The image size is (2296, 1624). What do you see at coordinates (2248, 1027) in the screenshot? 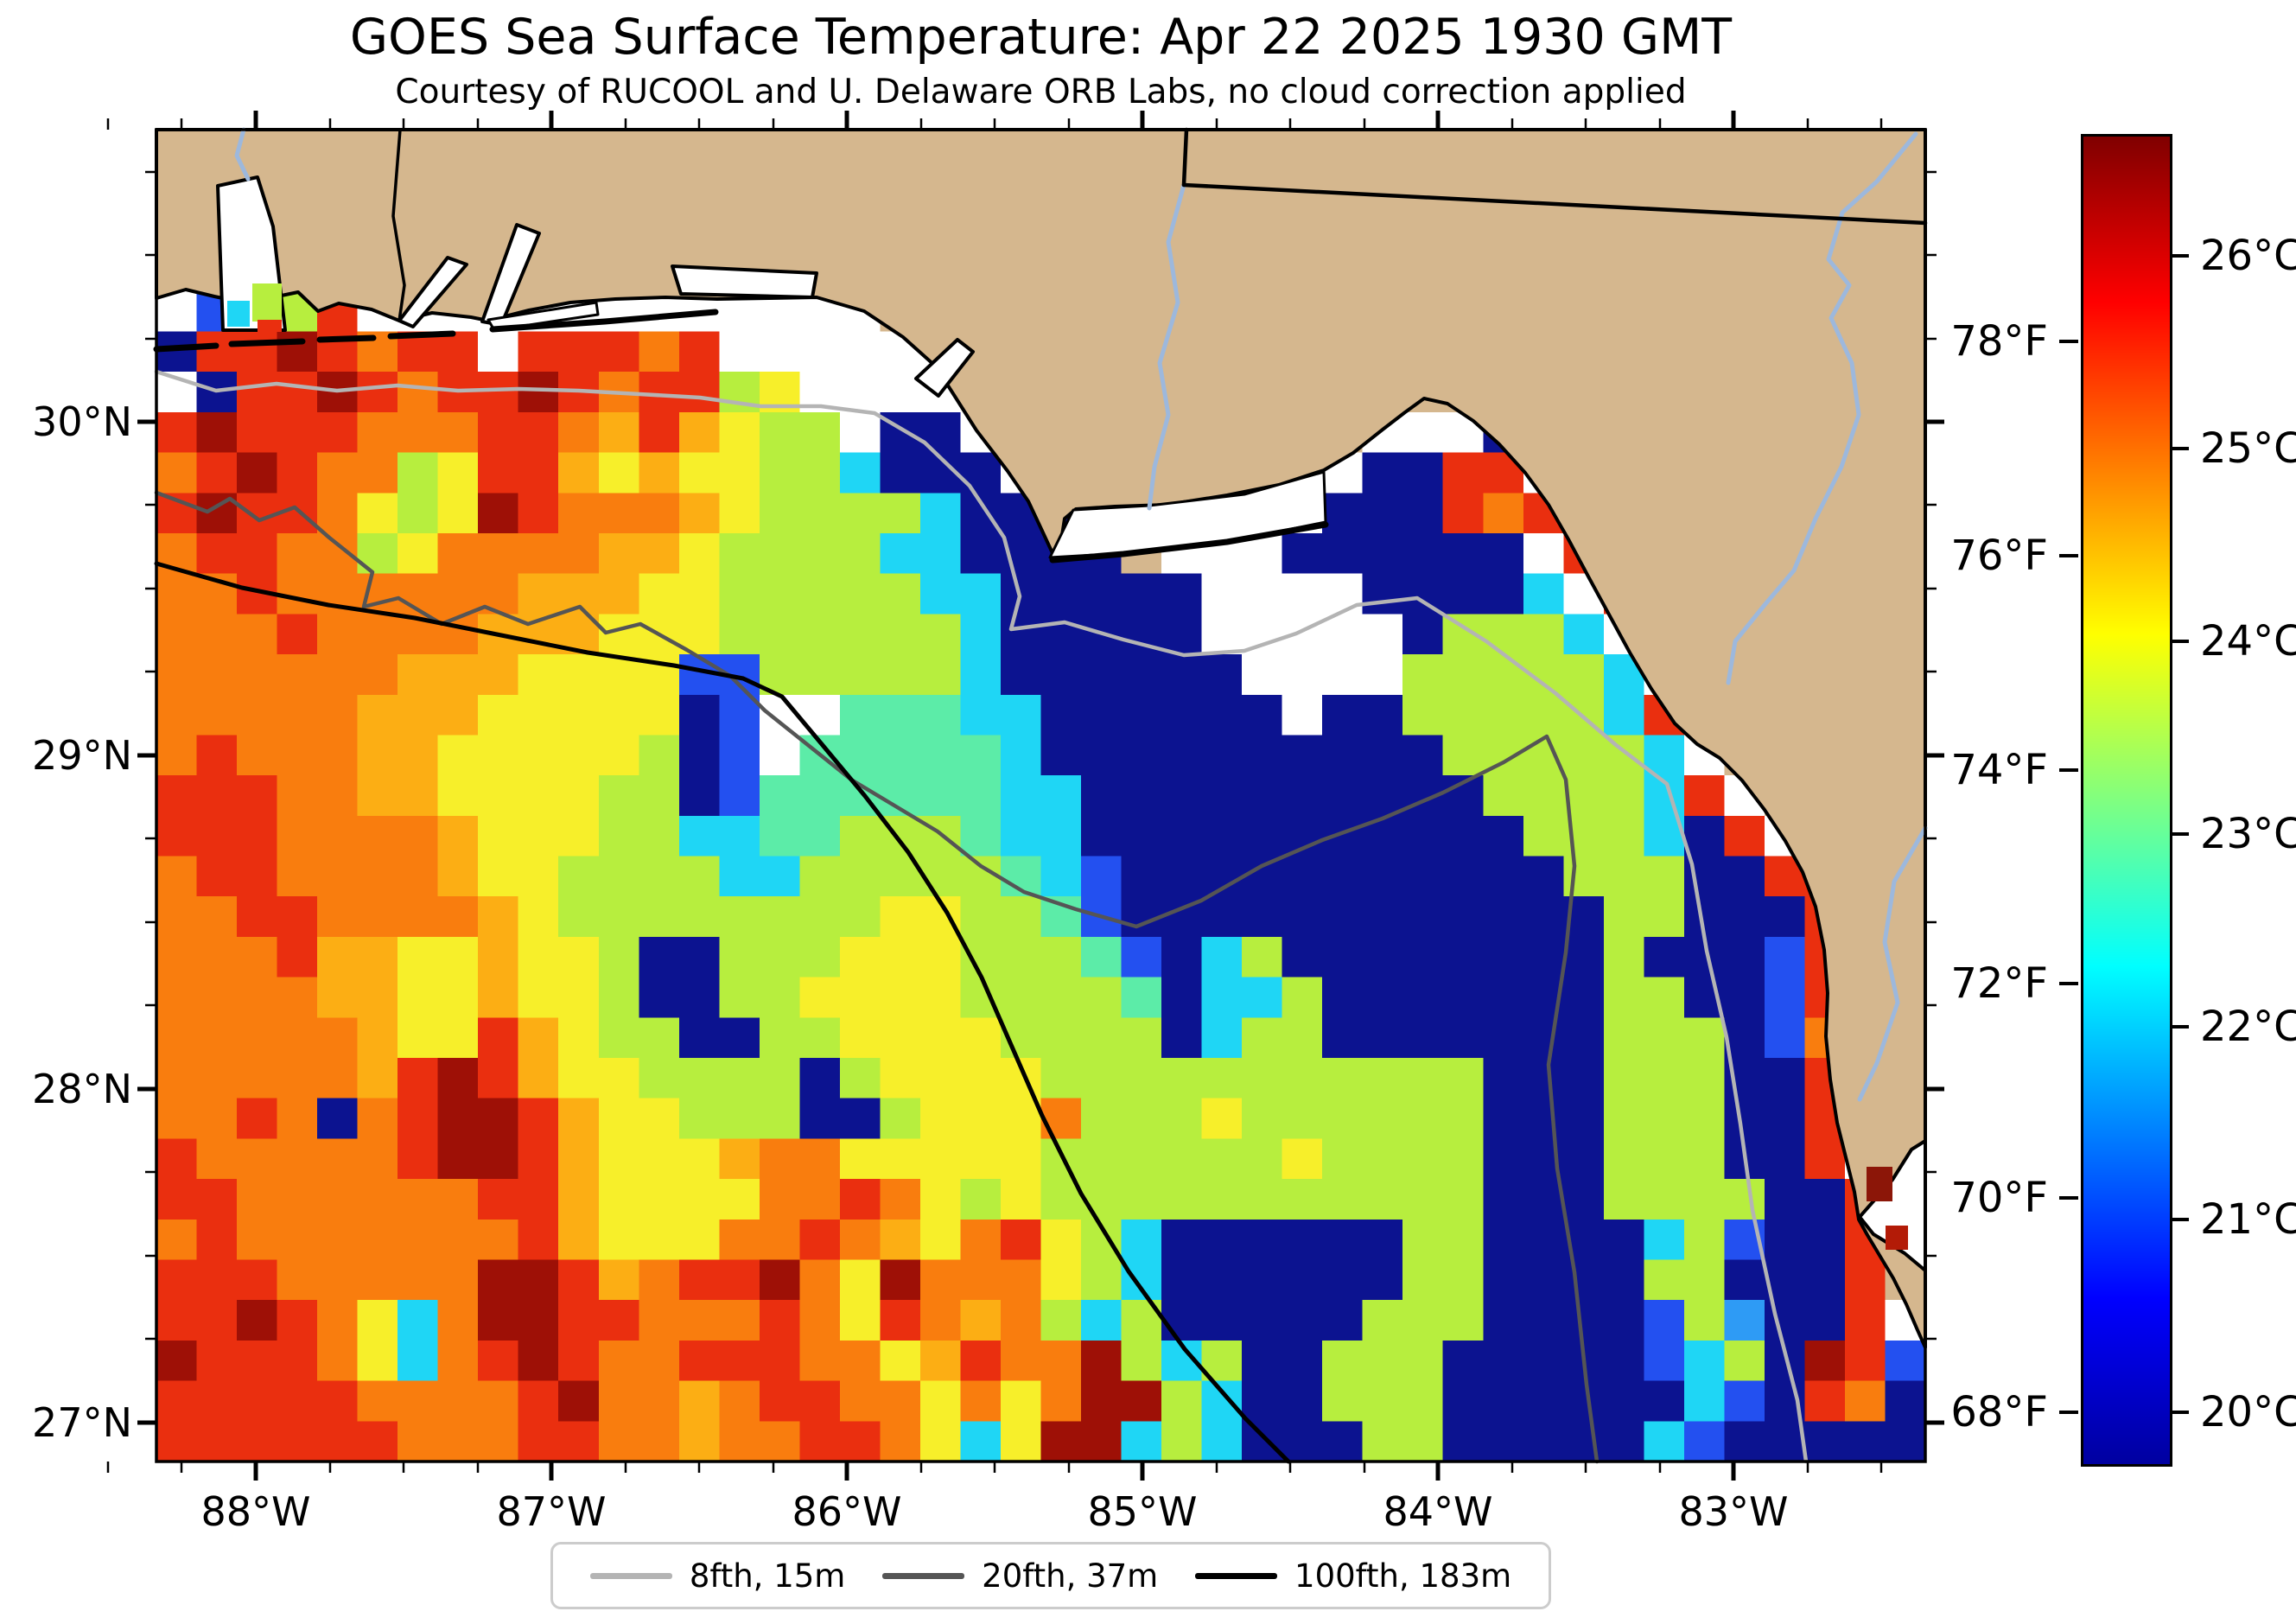
I see `colorbar-label-c: 22°C` at bounding box center [2248, 1027].